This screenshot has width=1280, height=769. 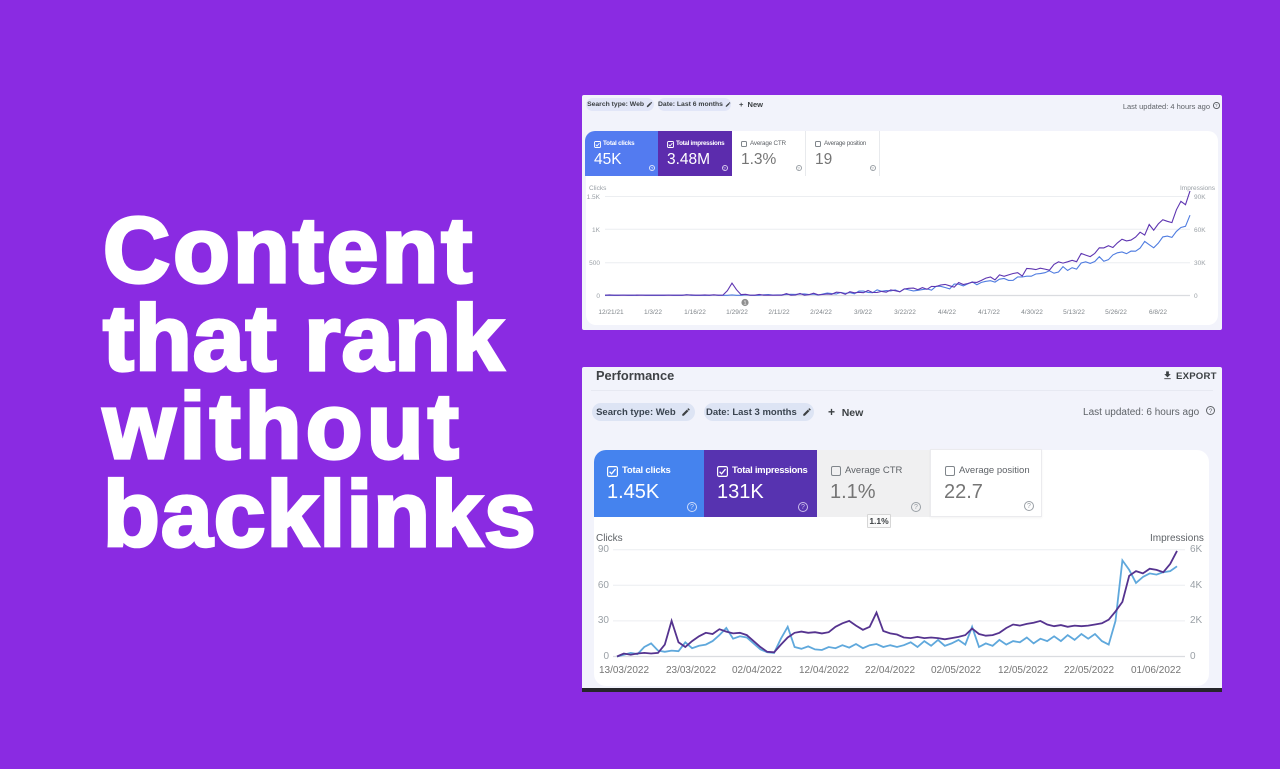 I want to click on svg-text: 1, so click(x=744, y=304).